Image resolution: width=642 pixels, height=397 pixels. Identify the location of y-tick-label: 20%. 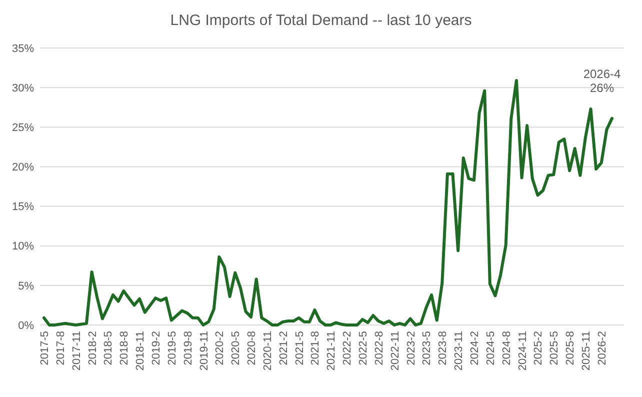
(23, 168).